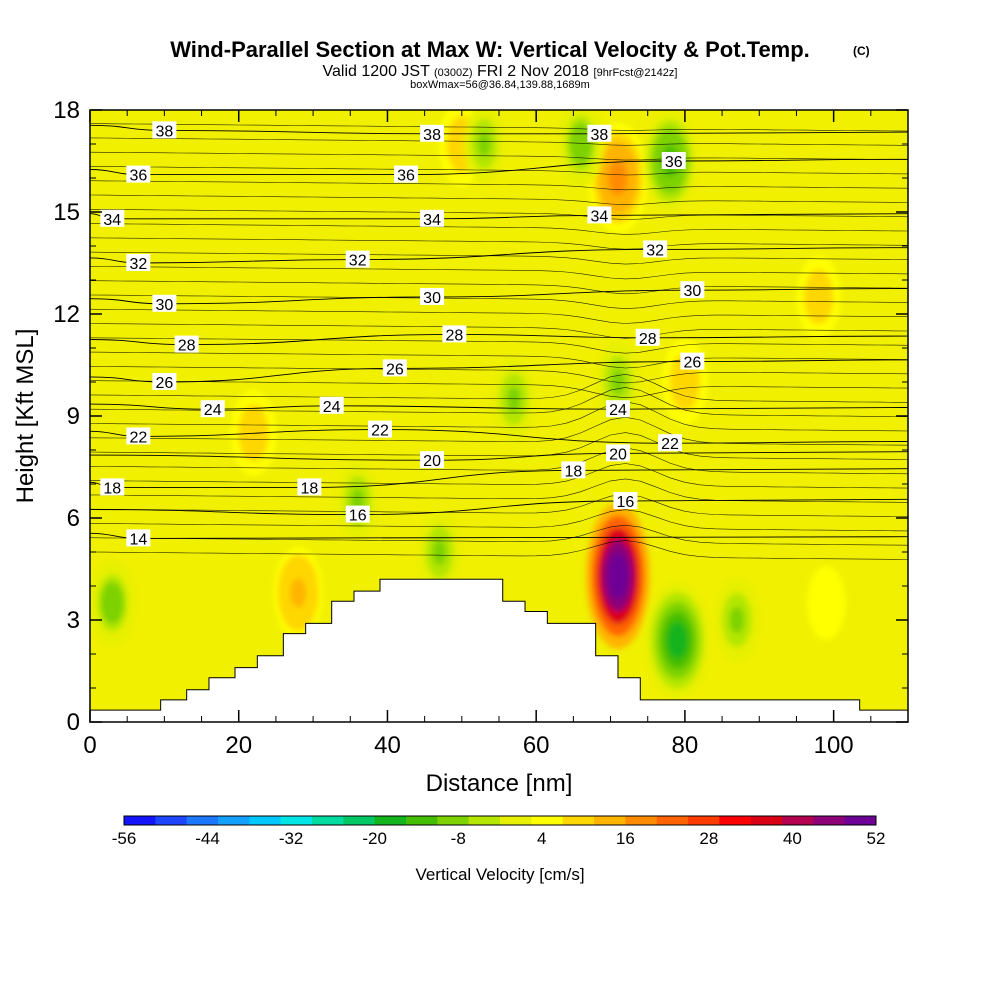  Describe the element at coordinates (636, 73) in the screenshot. I see `subtitle-forecast: [9hrFcst@2142z]` at that location.